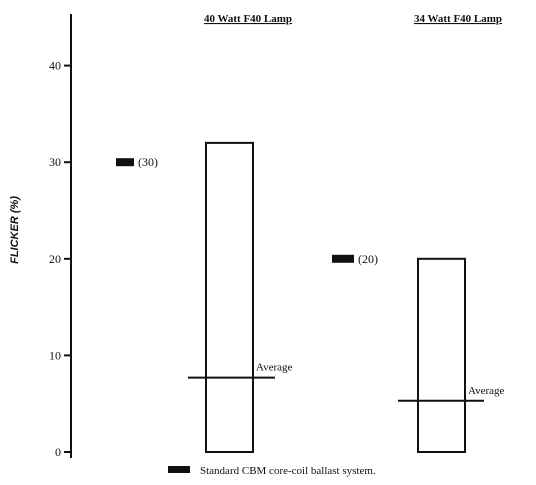 The width and height of the screenshot is (536, 485). What do you see at coordinates (60, 236) in the screenshot?
I see `y-axis: 0 10 20 30 40` at bounding box center [60, 236].